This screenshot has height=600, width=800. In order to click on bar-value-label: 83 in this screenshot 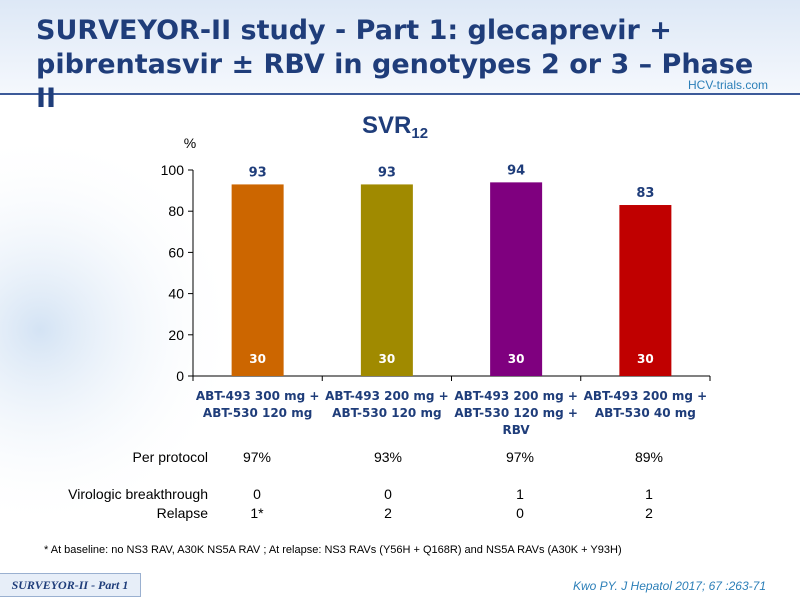, I will do `click(645, 193)`.